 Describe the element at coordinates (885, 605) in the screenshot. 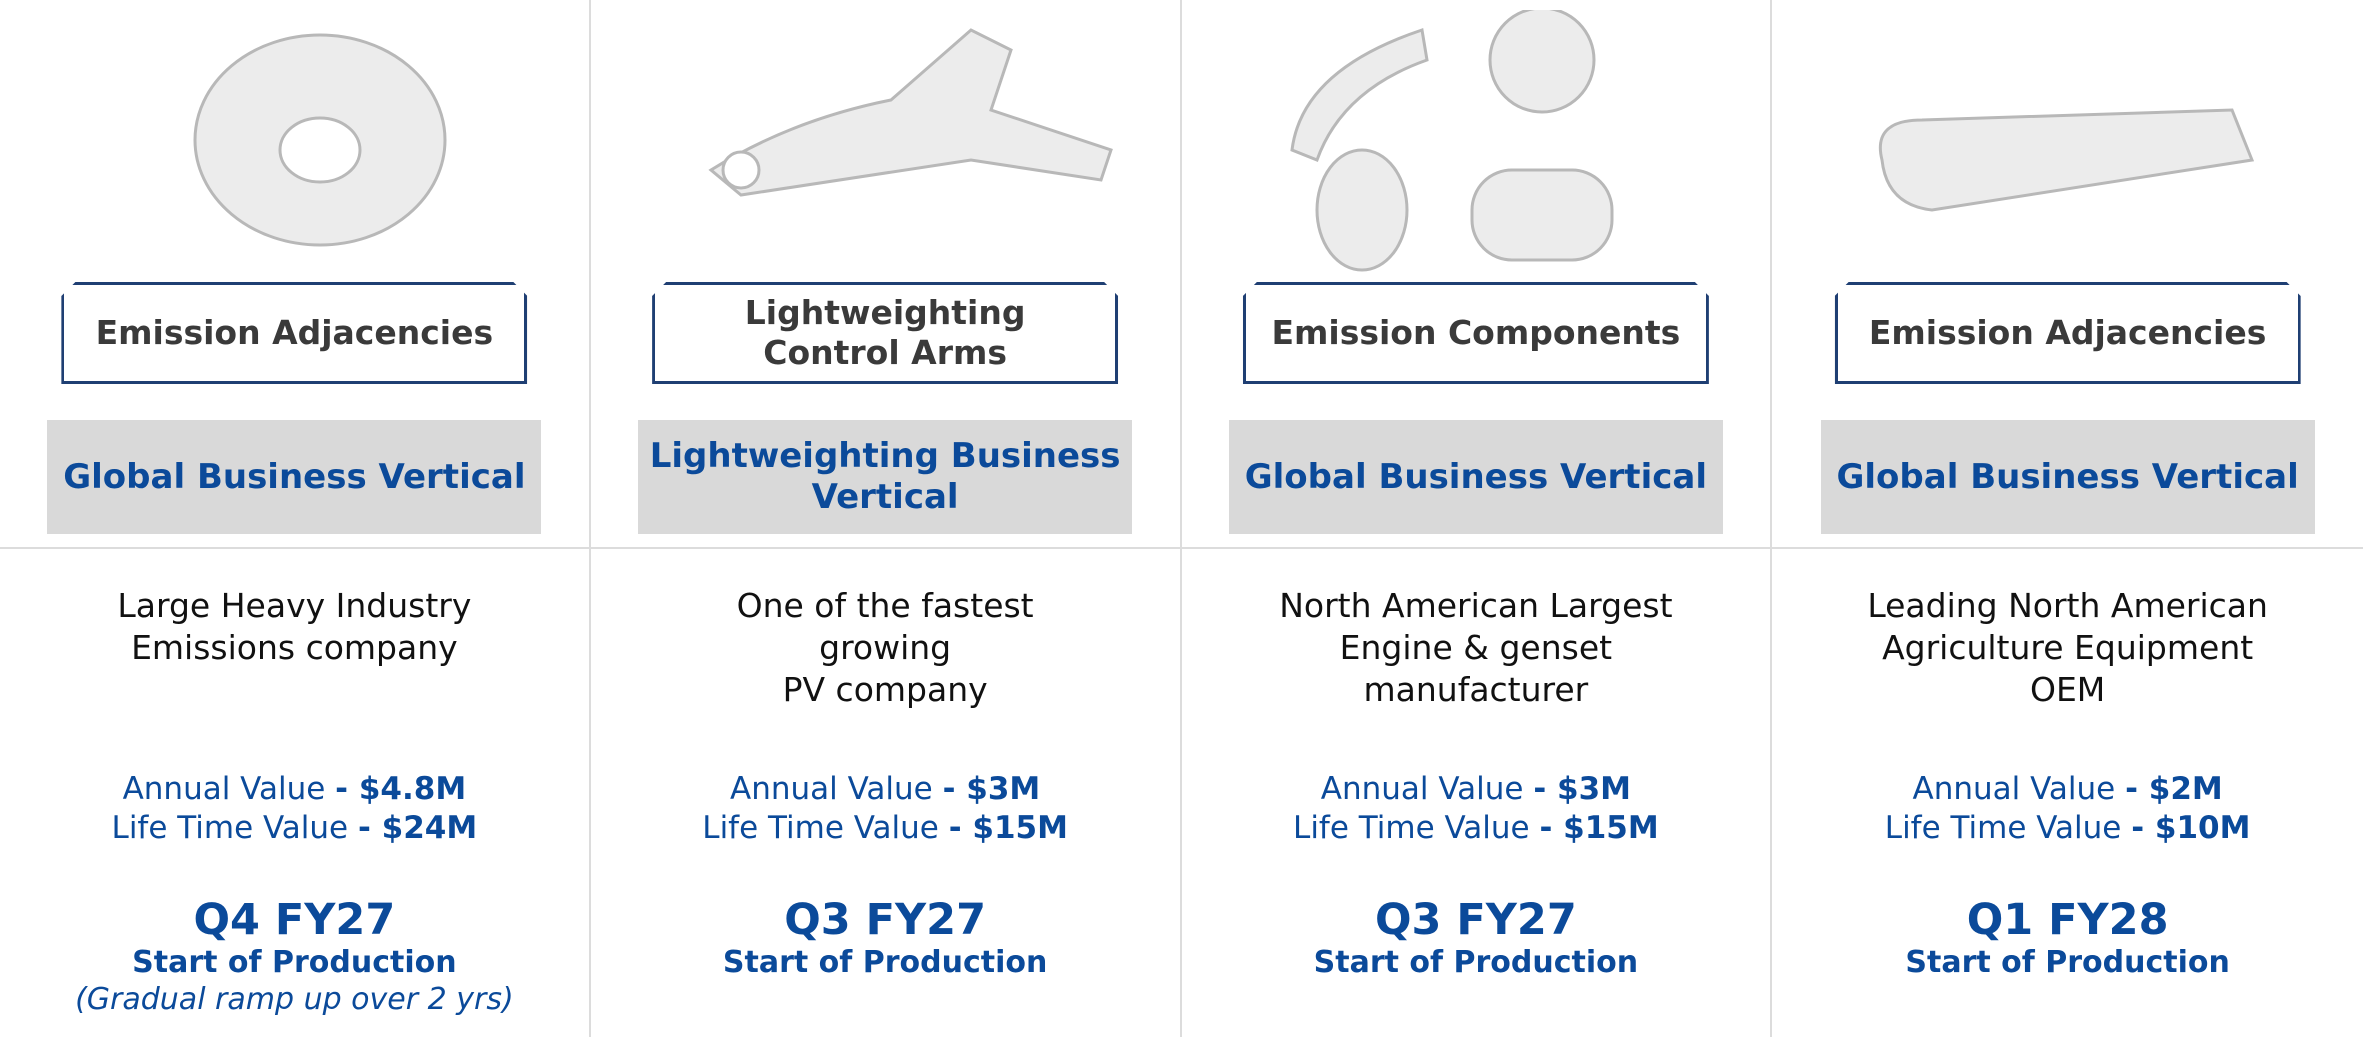

I see `description-line: One of the fastest` at that location.